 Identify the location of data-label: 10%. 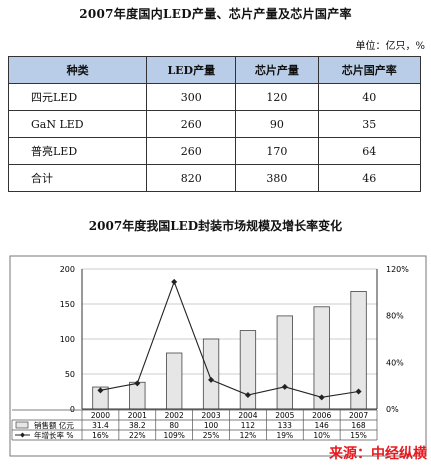
(321, 435).